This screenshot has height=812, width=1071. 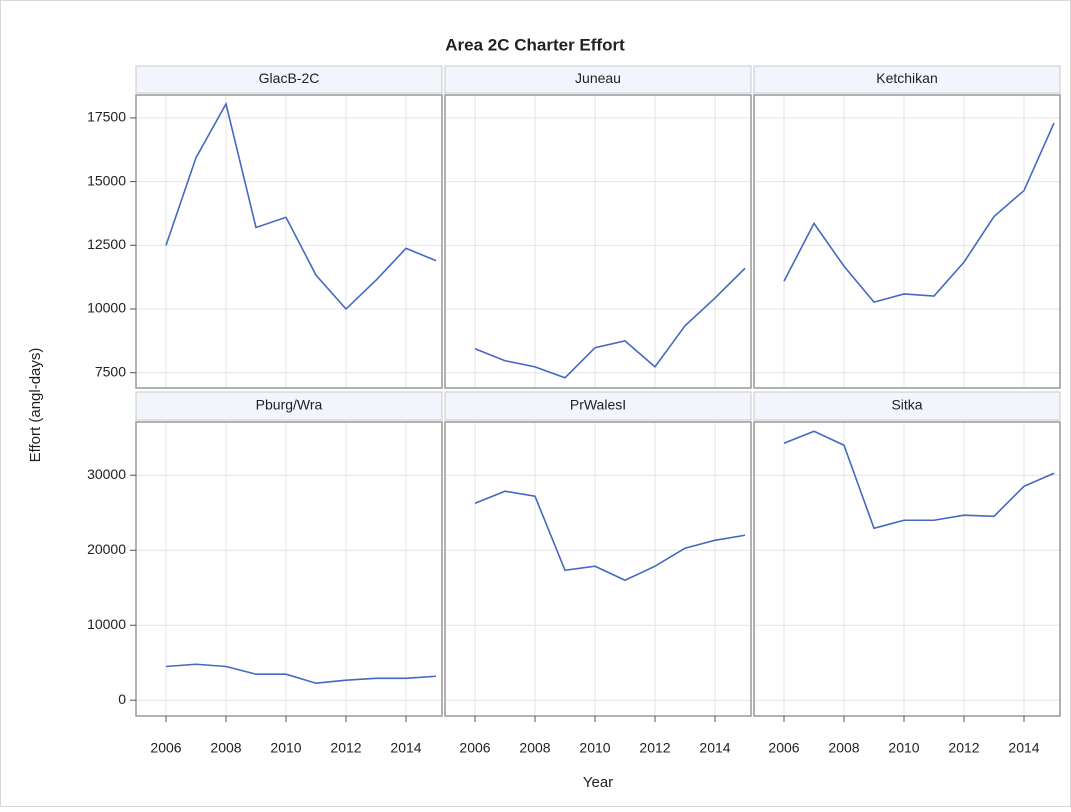 What do you see at coordinates (106, 244) in the screenshot?
I see `y-tick-label: 12500` at bounding box center [106, 244].